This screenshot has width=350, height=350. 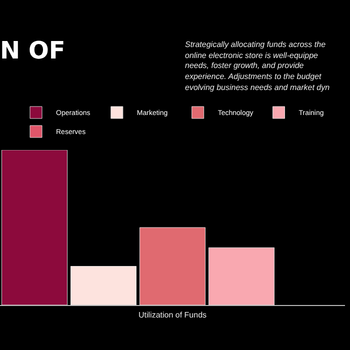 What do you see at coordinates (253, 76) in the screenshot?
I see `text: experience. Adjustments to the budget` at bounding box center [253, 76].